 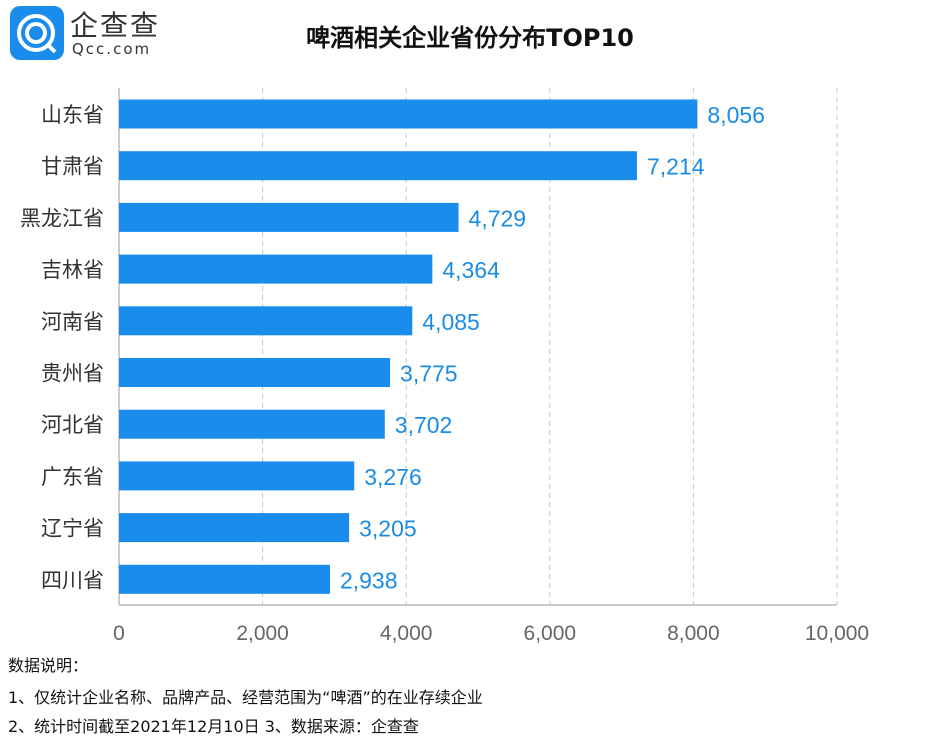 What do you see at coordinates (112, 49) in the screenshot?
I see `logo-domain: Qcc.com` at bounding box center [112, 49].